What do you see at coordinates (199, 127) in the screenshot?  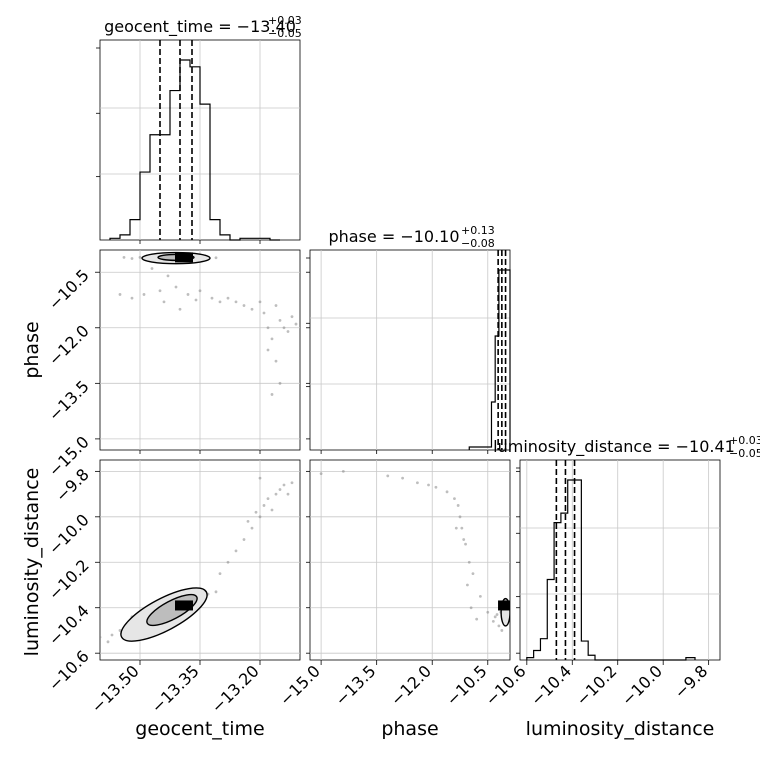 I see `panel-hist-geocent-time: geocent_time = −13.40 +0.03 −0.05` at bounding box center [199, 127].